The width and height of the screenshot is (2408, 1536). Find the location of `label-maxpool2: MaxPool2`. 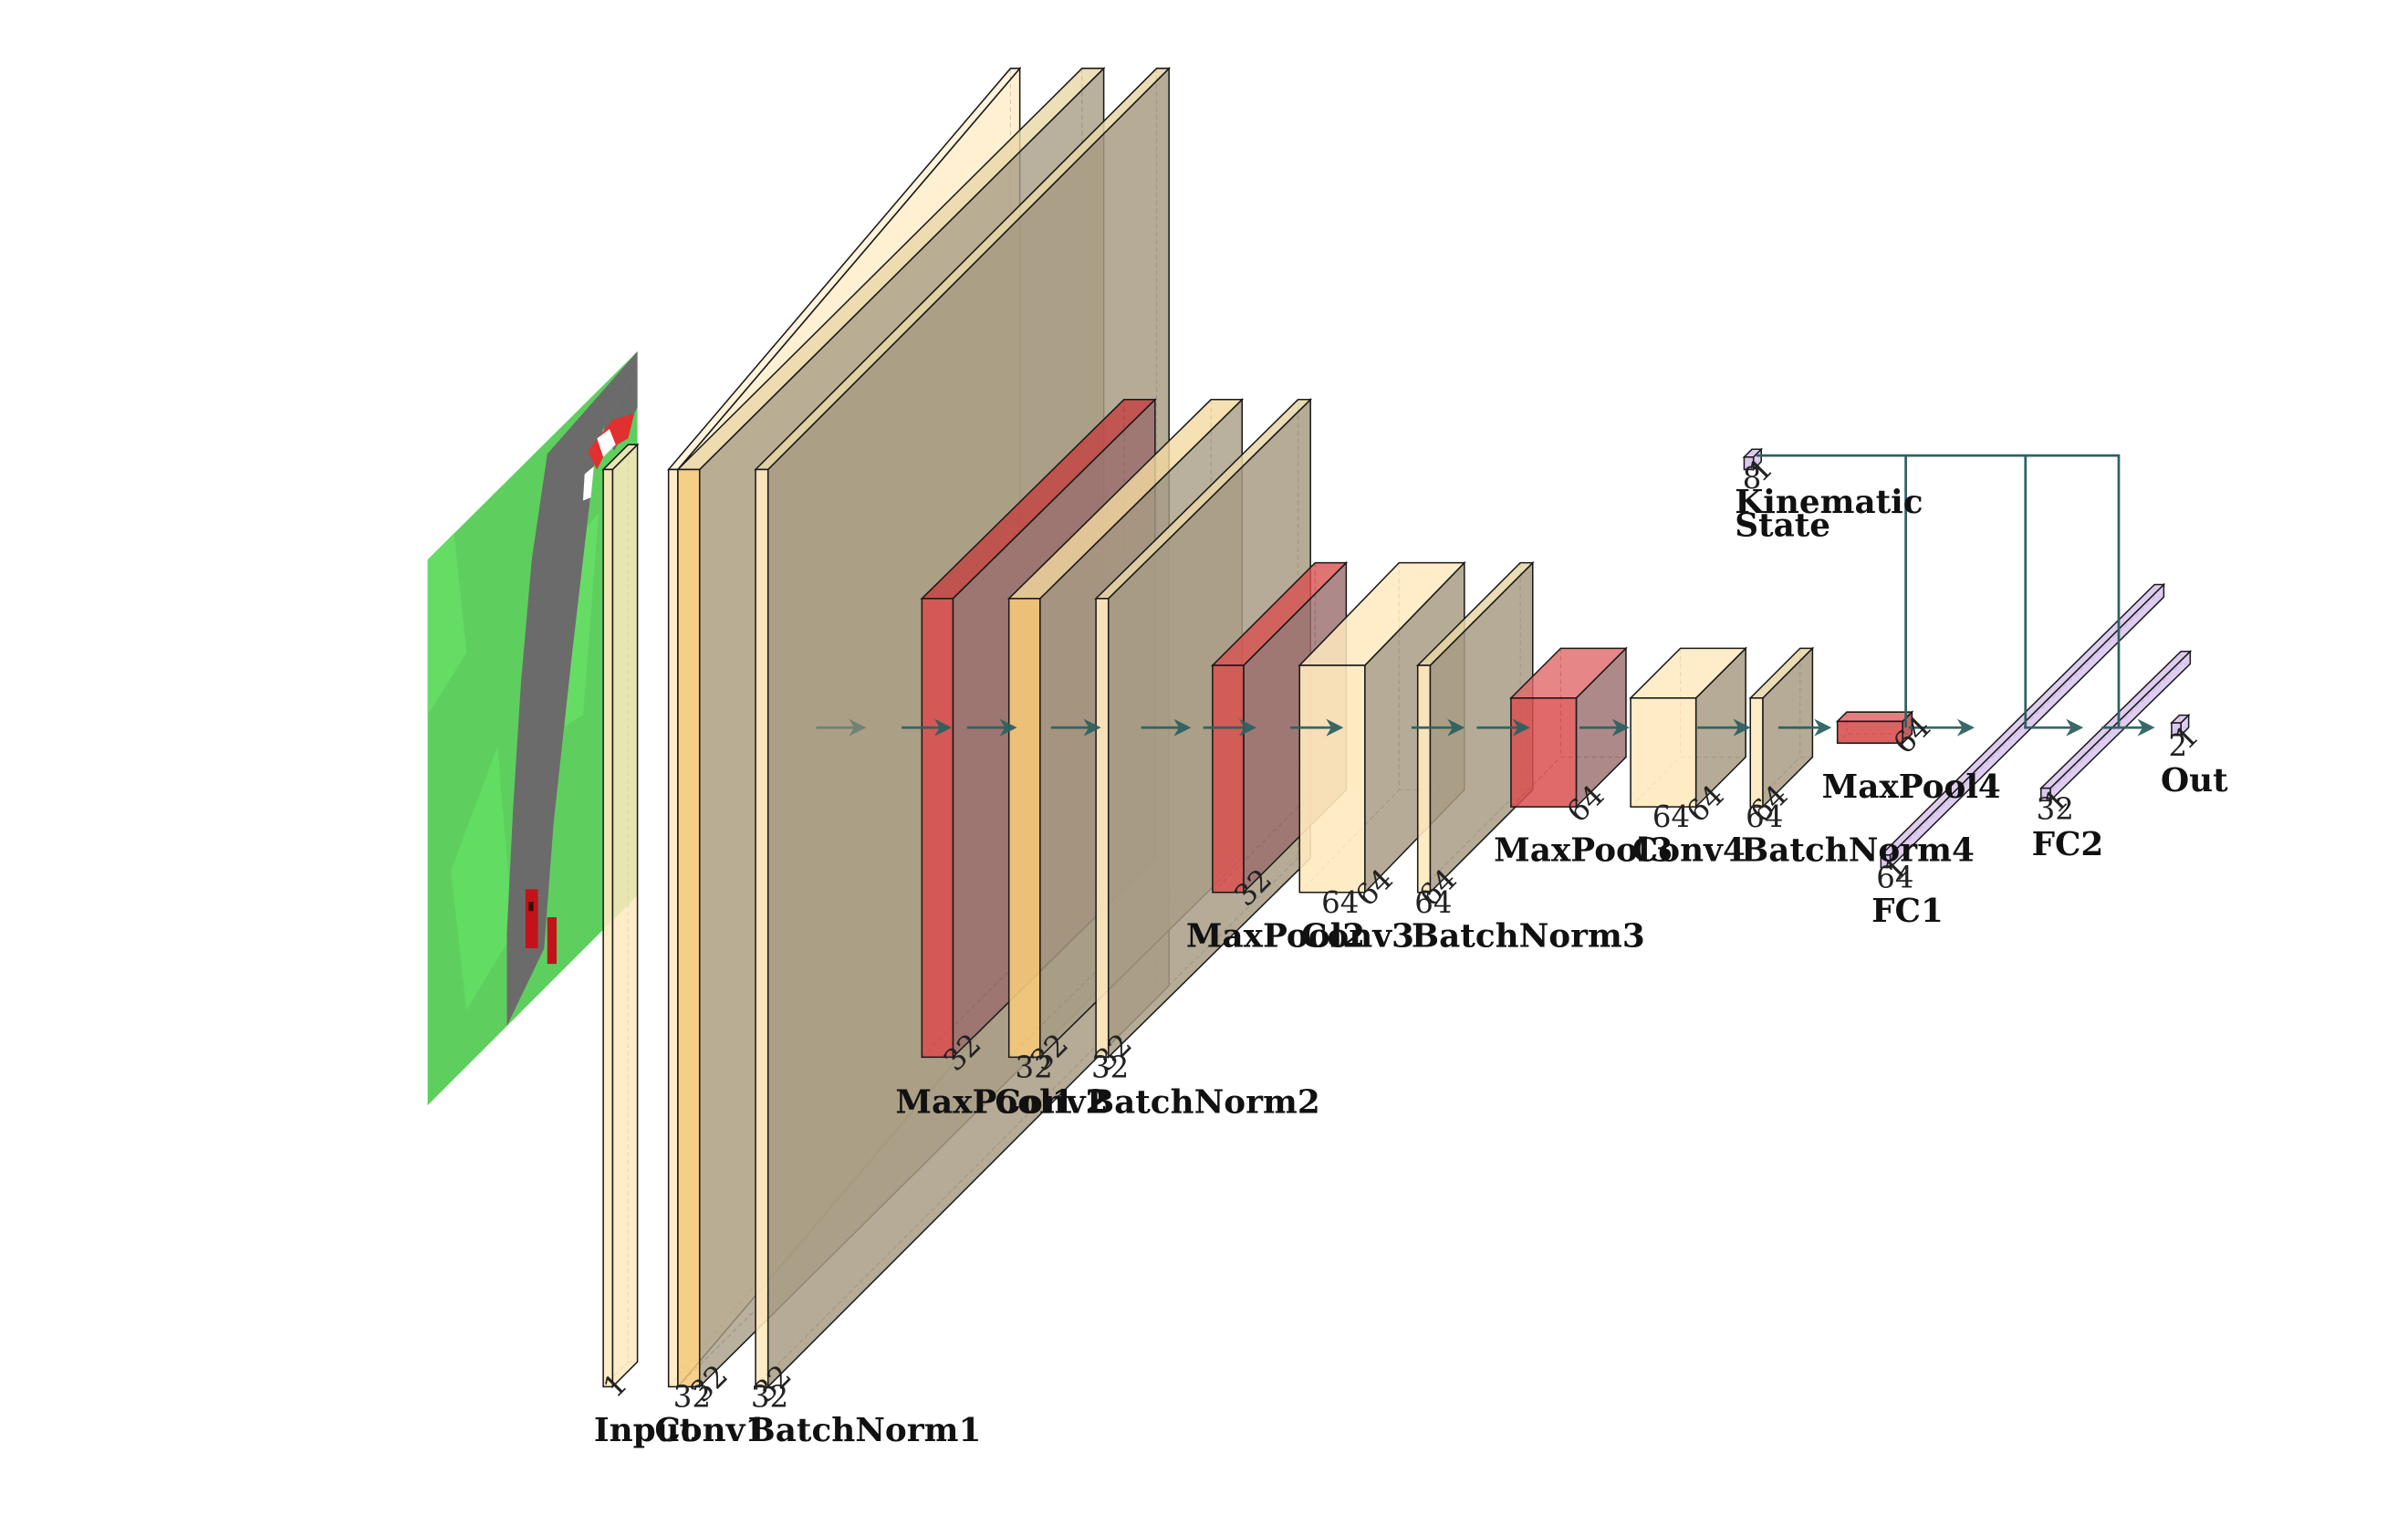

label-maxpool2: MaxPool2 is located at coordinates (1275, 935).